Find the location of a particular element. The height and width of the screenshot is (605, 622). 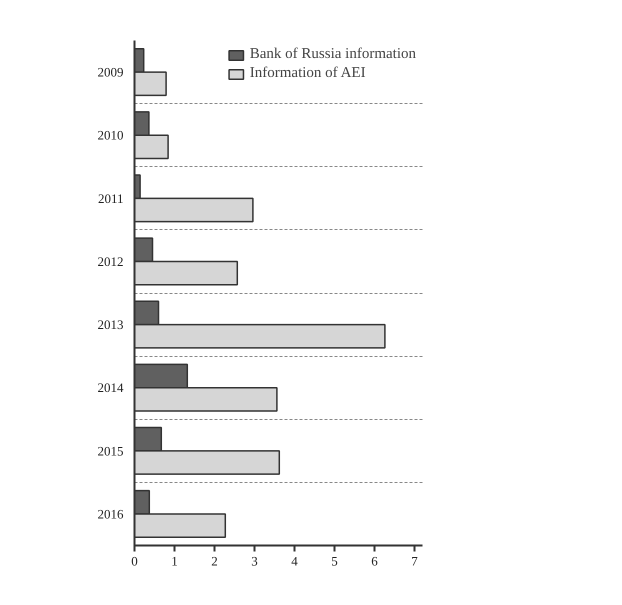

y-tick-label: 2009 is located at coordinates (111, 72).